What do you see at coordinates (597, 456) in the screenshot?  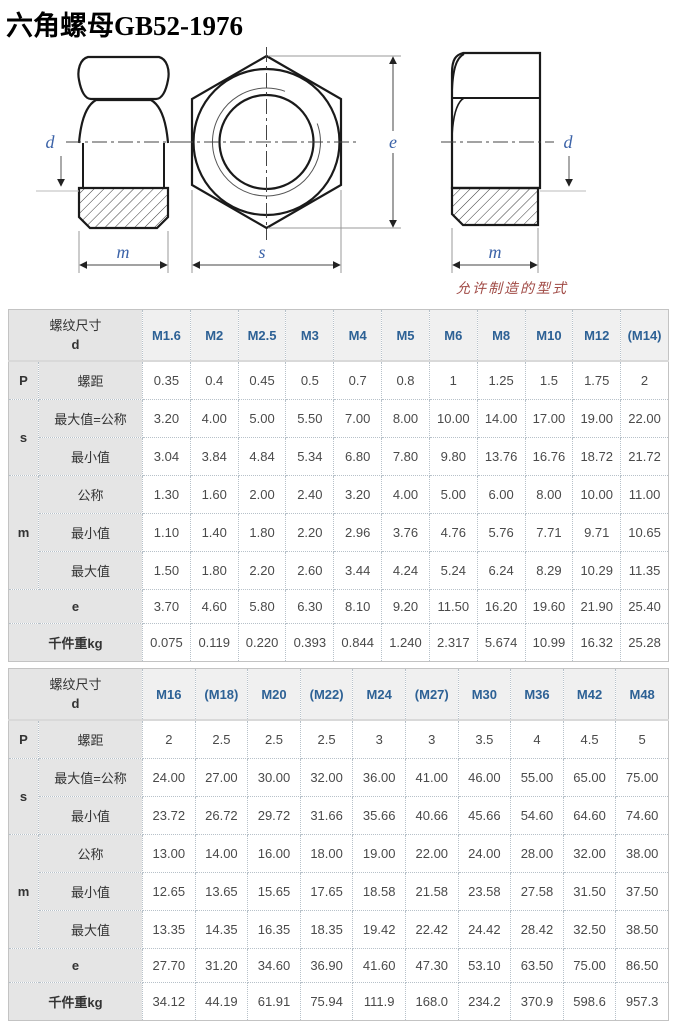 I see `spec-value-cell: 18.72` at bounding box center [597, 456].